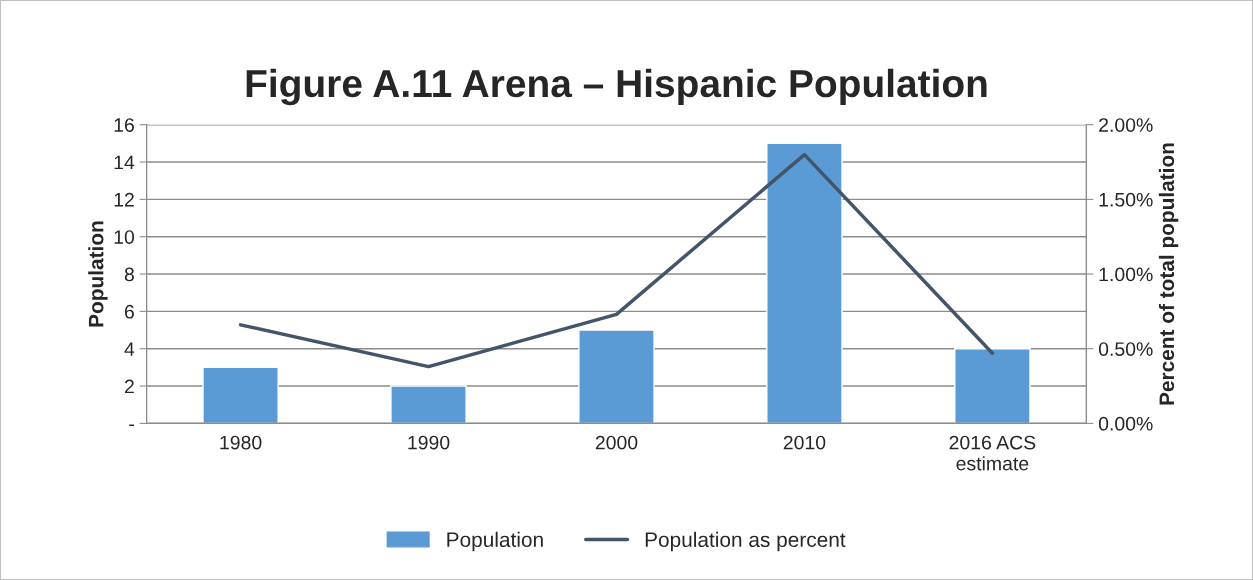  What do you see at coordinates (129, 349) in the screenshot?
I see `y-tick-label: 4` at bounding box center [129, 349].